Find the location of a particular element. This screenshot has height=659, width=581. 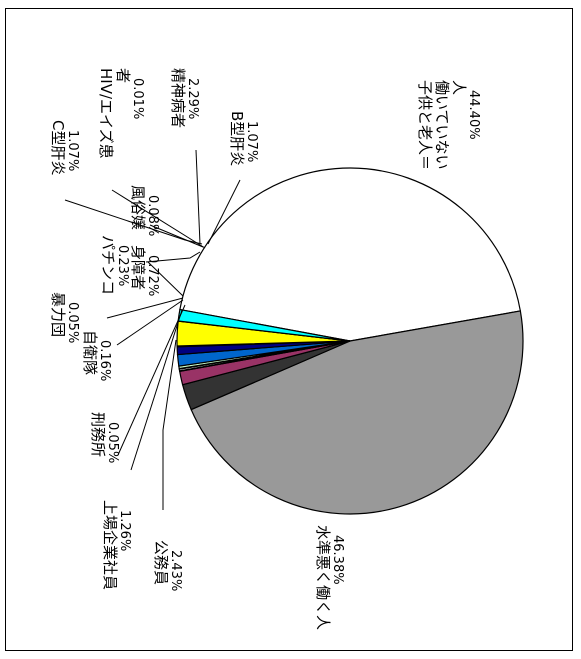

slice-percent: 0.01% is located at coordinates (137, 98).